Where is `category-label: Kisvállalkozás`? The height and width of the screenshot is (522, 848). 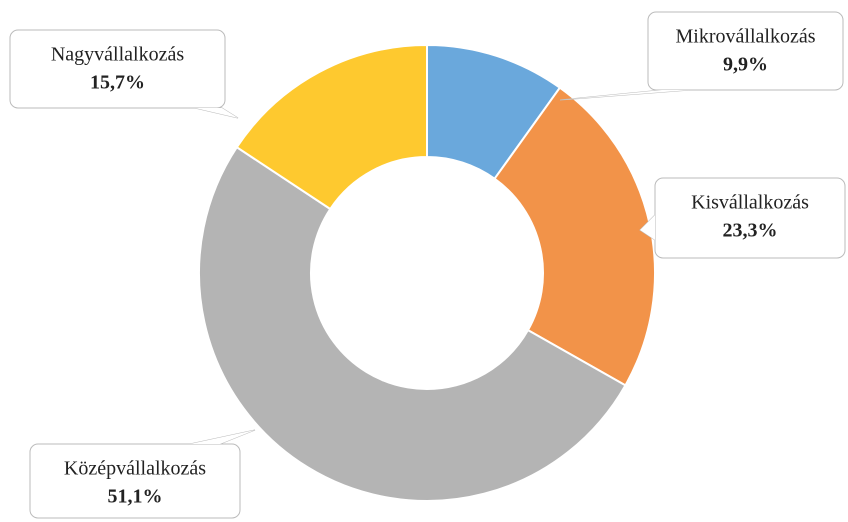 category-label: Kisvállalkozás is located at coordinates (750, 203).